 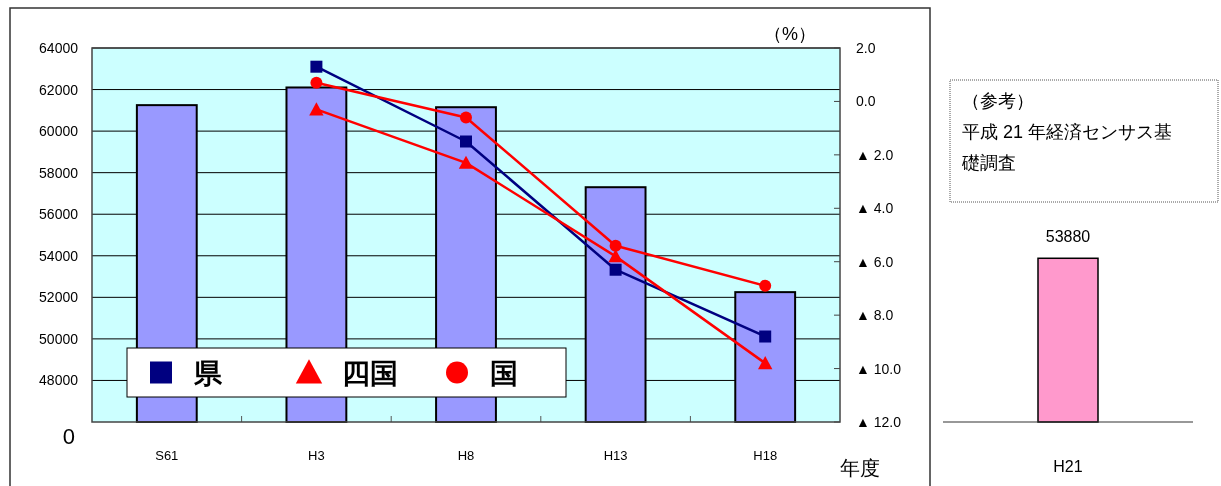 I want to click on x-tick-label: H13, so click(x=615, y=455).